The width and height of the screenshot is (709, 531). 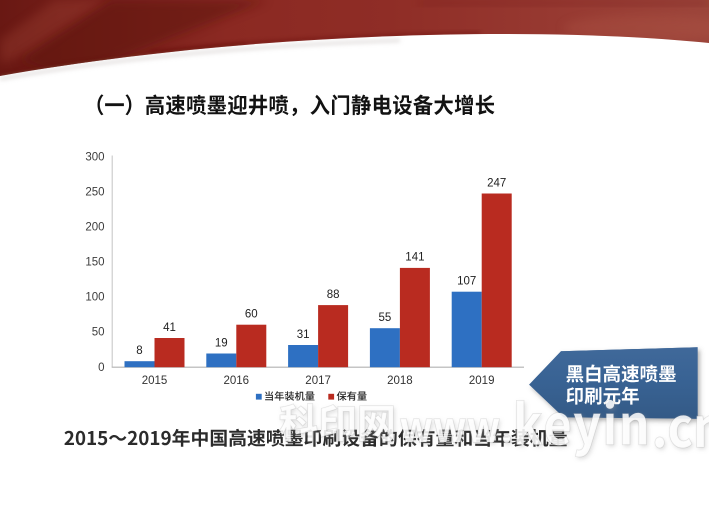 What do you see at coordinates (94, 157) in the screenshot?
I see `svg-text: 300` at bounding box center [94, 157].